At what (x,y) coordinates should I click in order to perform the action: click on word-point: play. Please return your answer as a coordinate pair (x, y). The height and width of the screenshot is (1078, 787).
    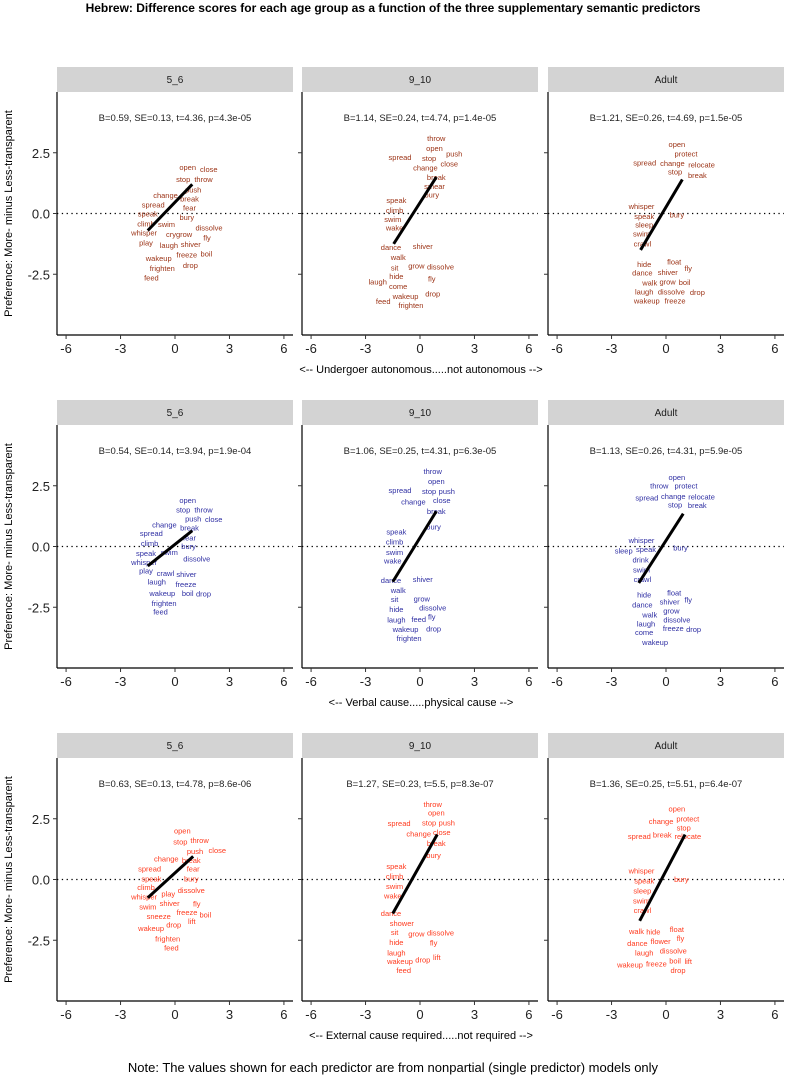
    Looking at the image, I should click on (168, 894).